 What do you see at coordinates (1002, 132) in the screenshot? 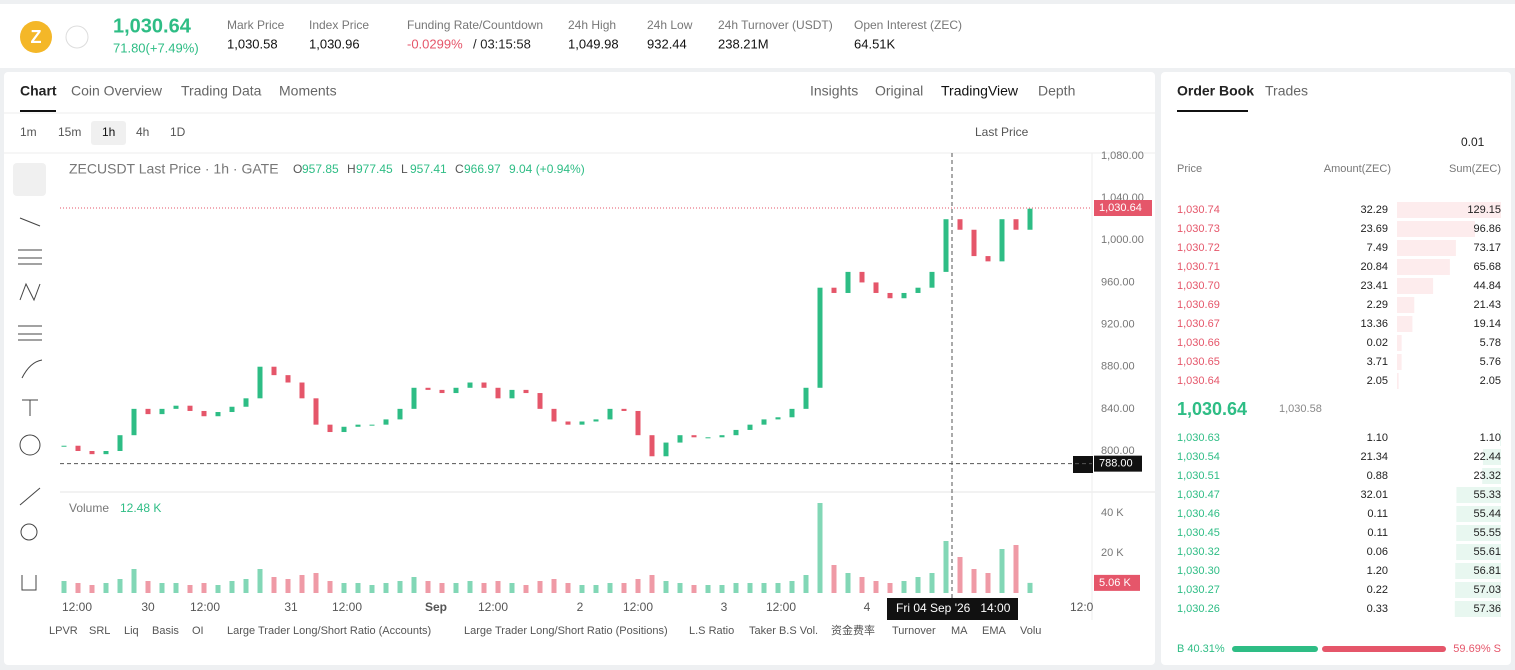
I see `price-type: Last Price` at bounding box center [1002, 132].